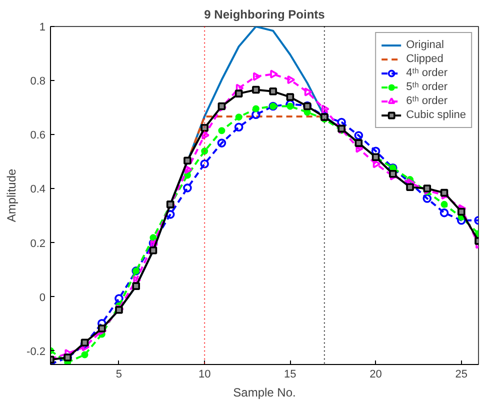 Image resolution: width=482 pixels, height=402 pixels. I want to click on y-axis-title: Amplitude, so click(11, 195).